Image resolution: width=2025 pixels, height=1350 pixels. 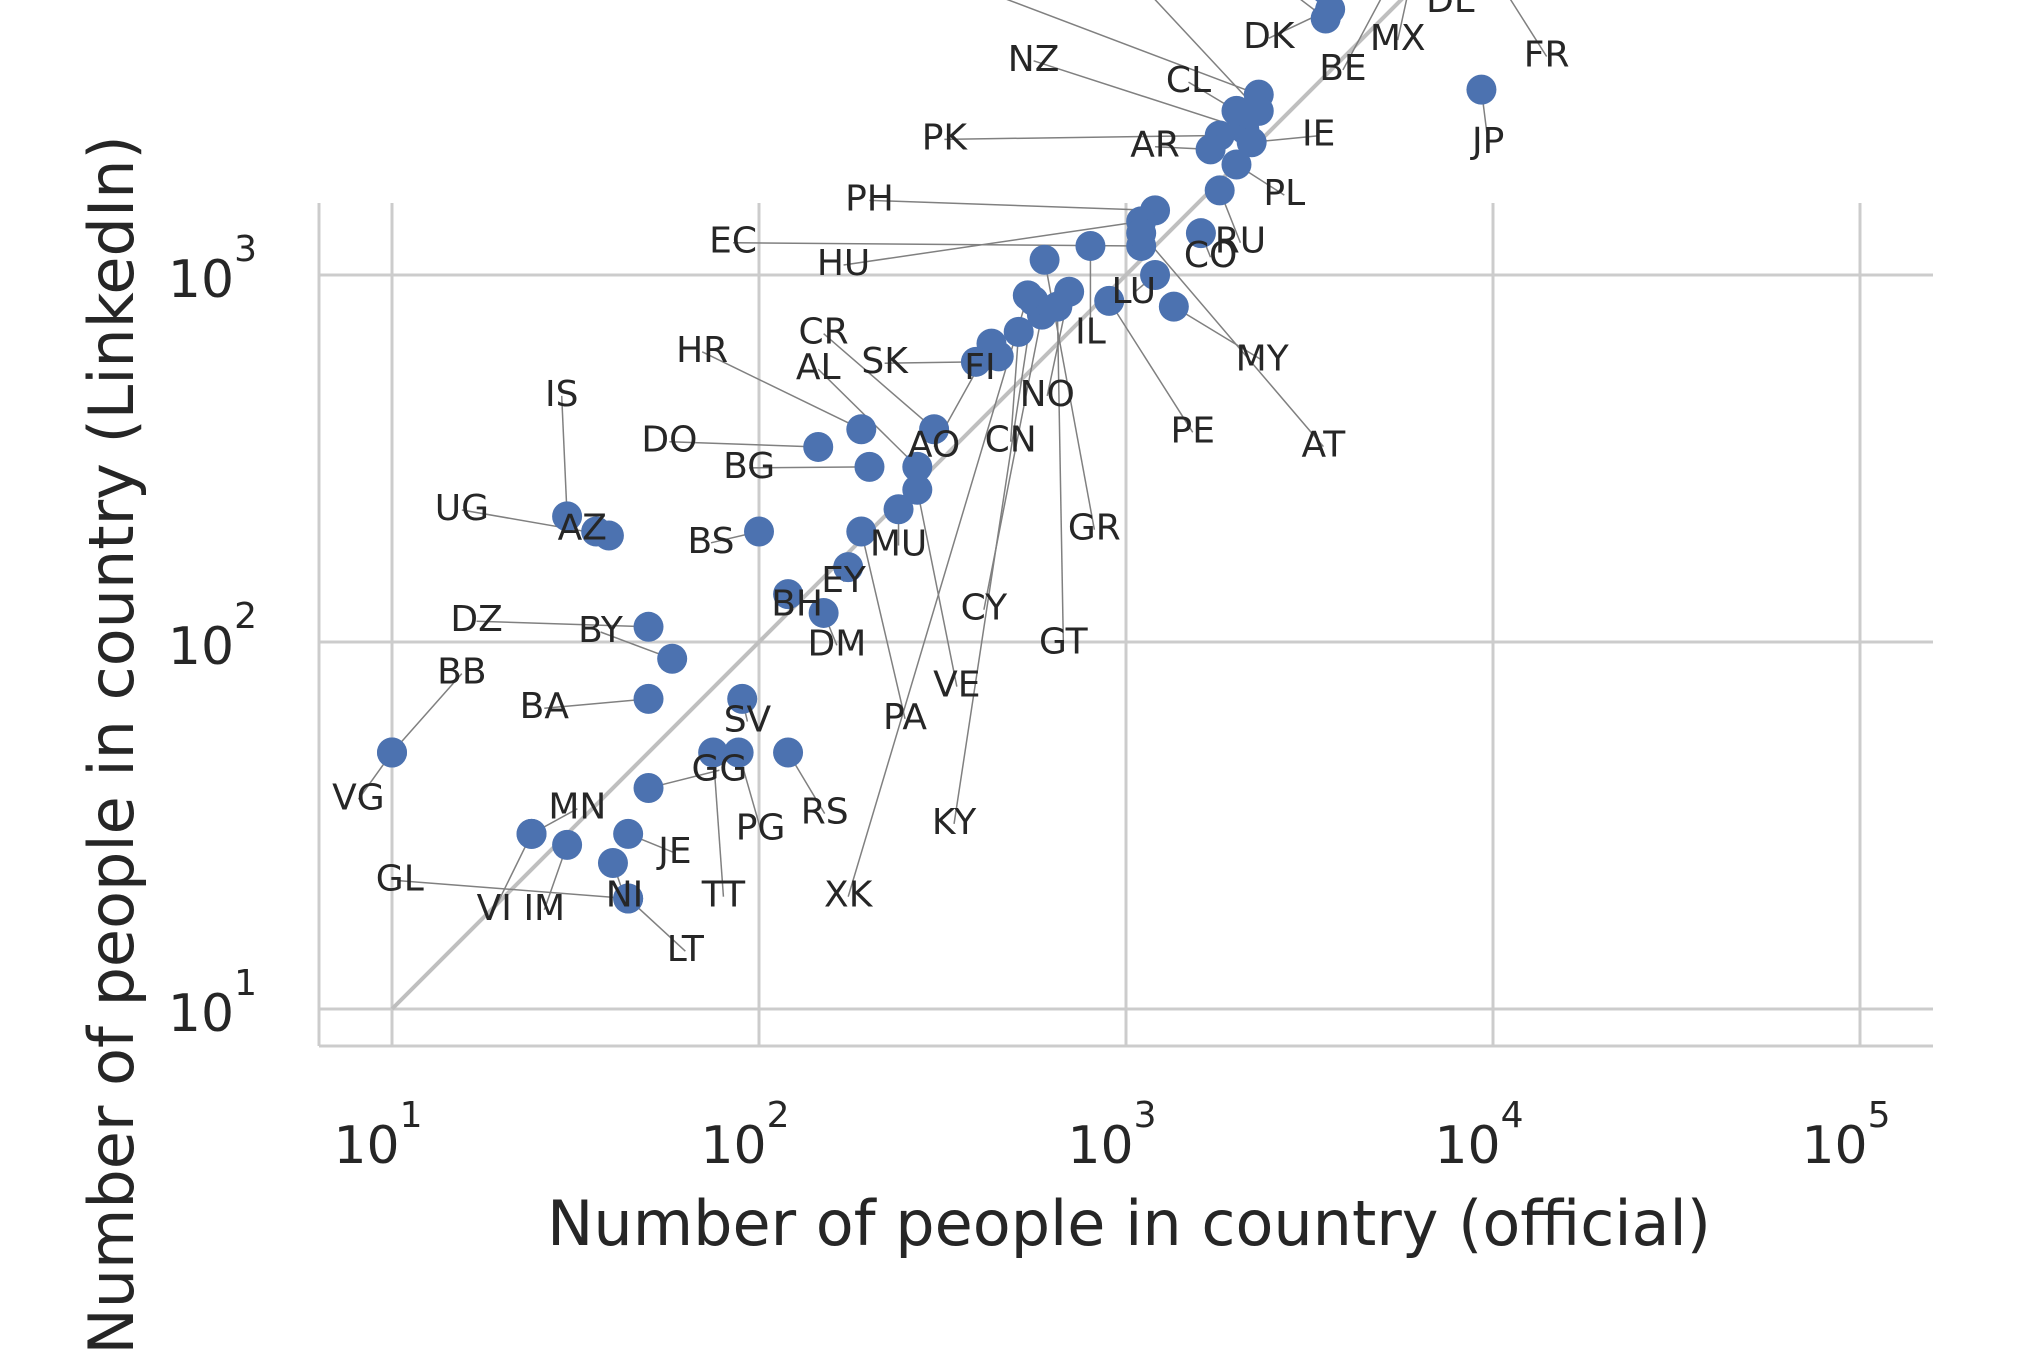 What do you see at coordinates (824, 332) in the screenshot?
I see `point-label: CR` at bounding box center [824, 332].